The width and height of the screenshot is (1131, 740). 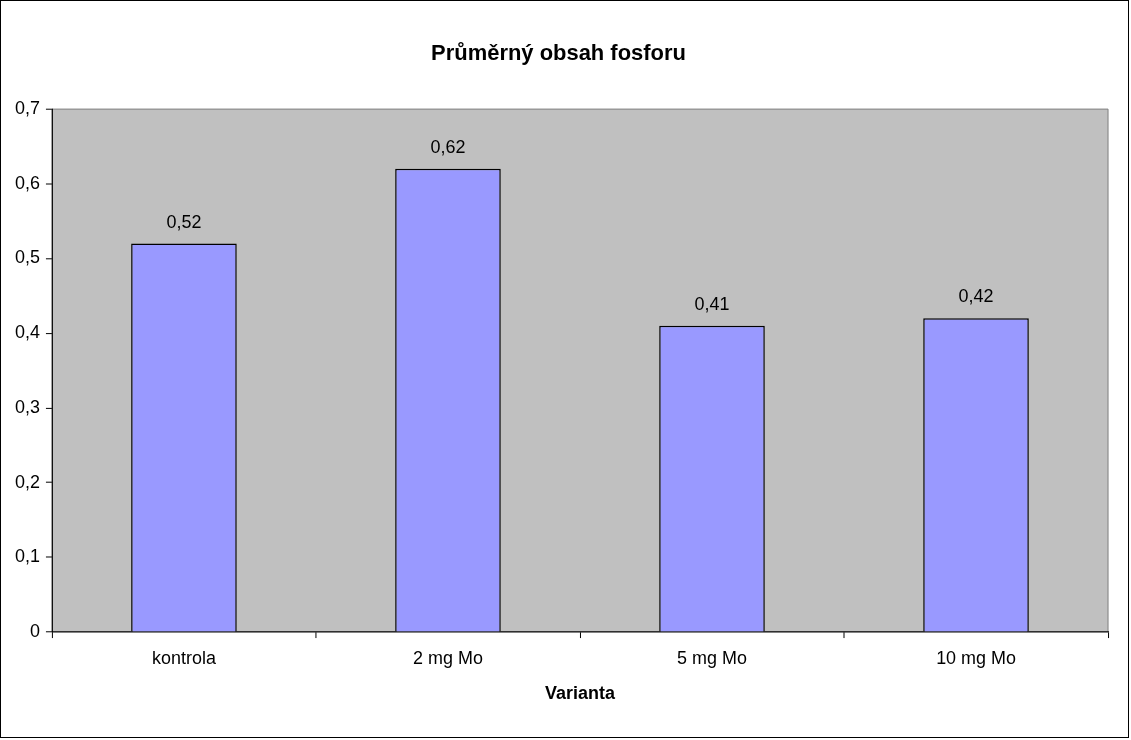 I want to click on x-tick-label: kontrola, so click(x=184, y=657).